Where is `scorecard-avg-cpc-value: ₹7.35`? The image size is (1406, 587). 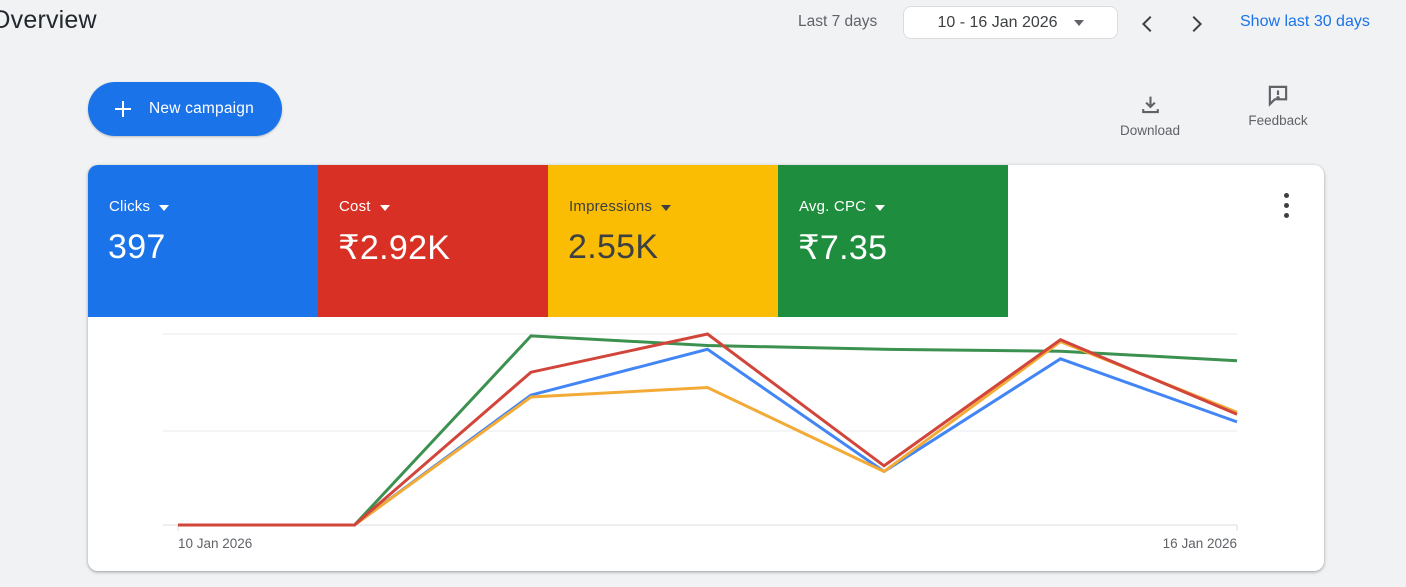 scorecard-avg-cpc-value: ₹7.35 is located at coordinates (843, 248).